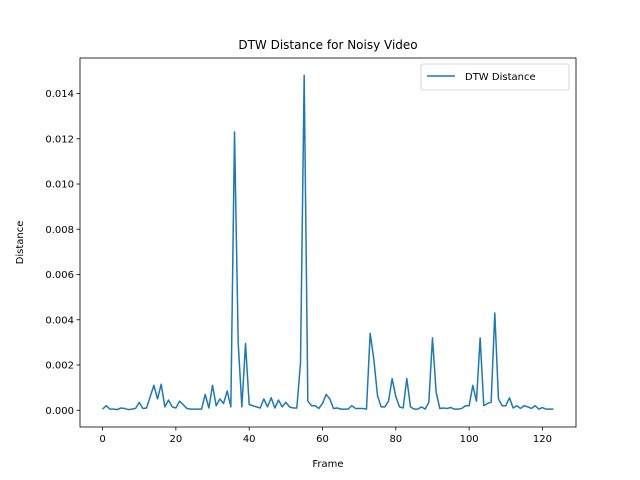 This screenshot has height=480, width=640. I want to click on legend-box, so click(495, 77).